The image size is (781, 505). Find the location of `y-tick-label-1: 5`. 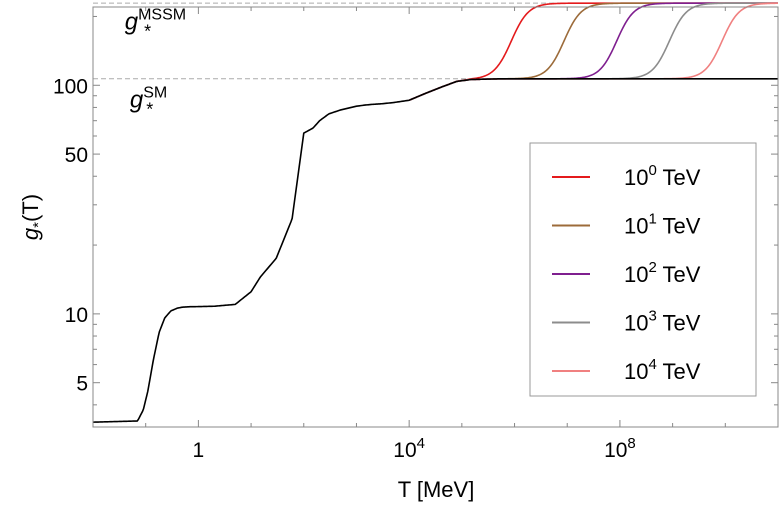

y-tick-label-1: 5 is located at coordinates (82, 384).